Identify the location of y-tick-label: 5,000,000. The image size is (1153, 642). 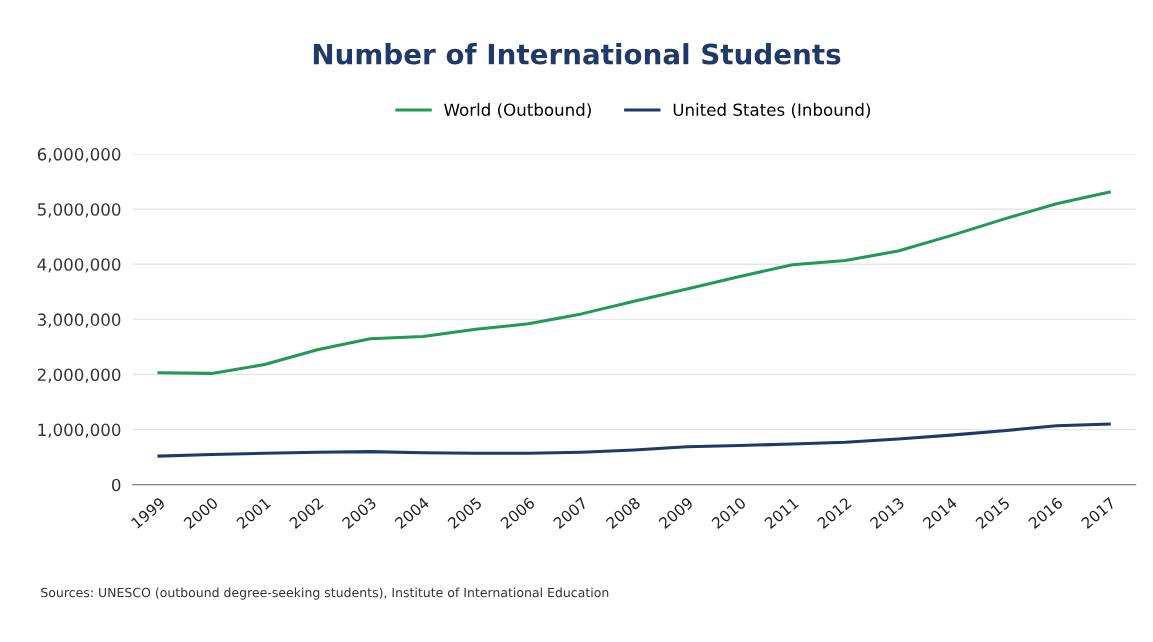
(79, 210).